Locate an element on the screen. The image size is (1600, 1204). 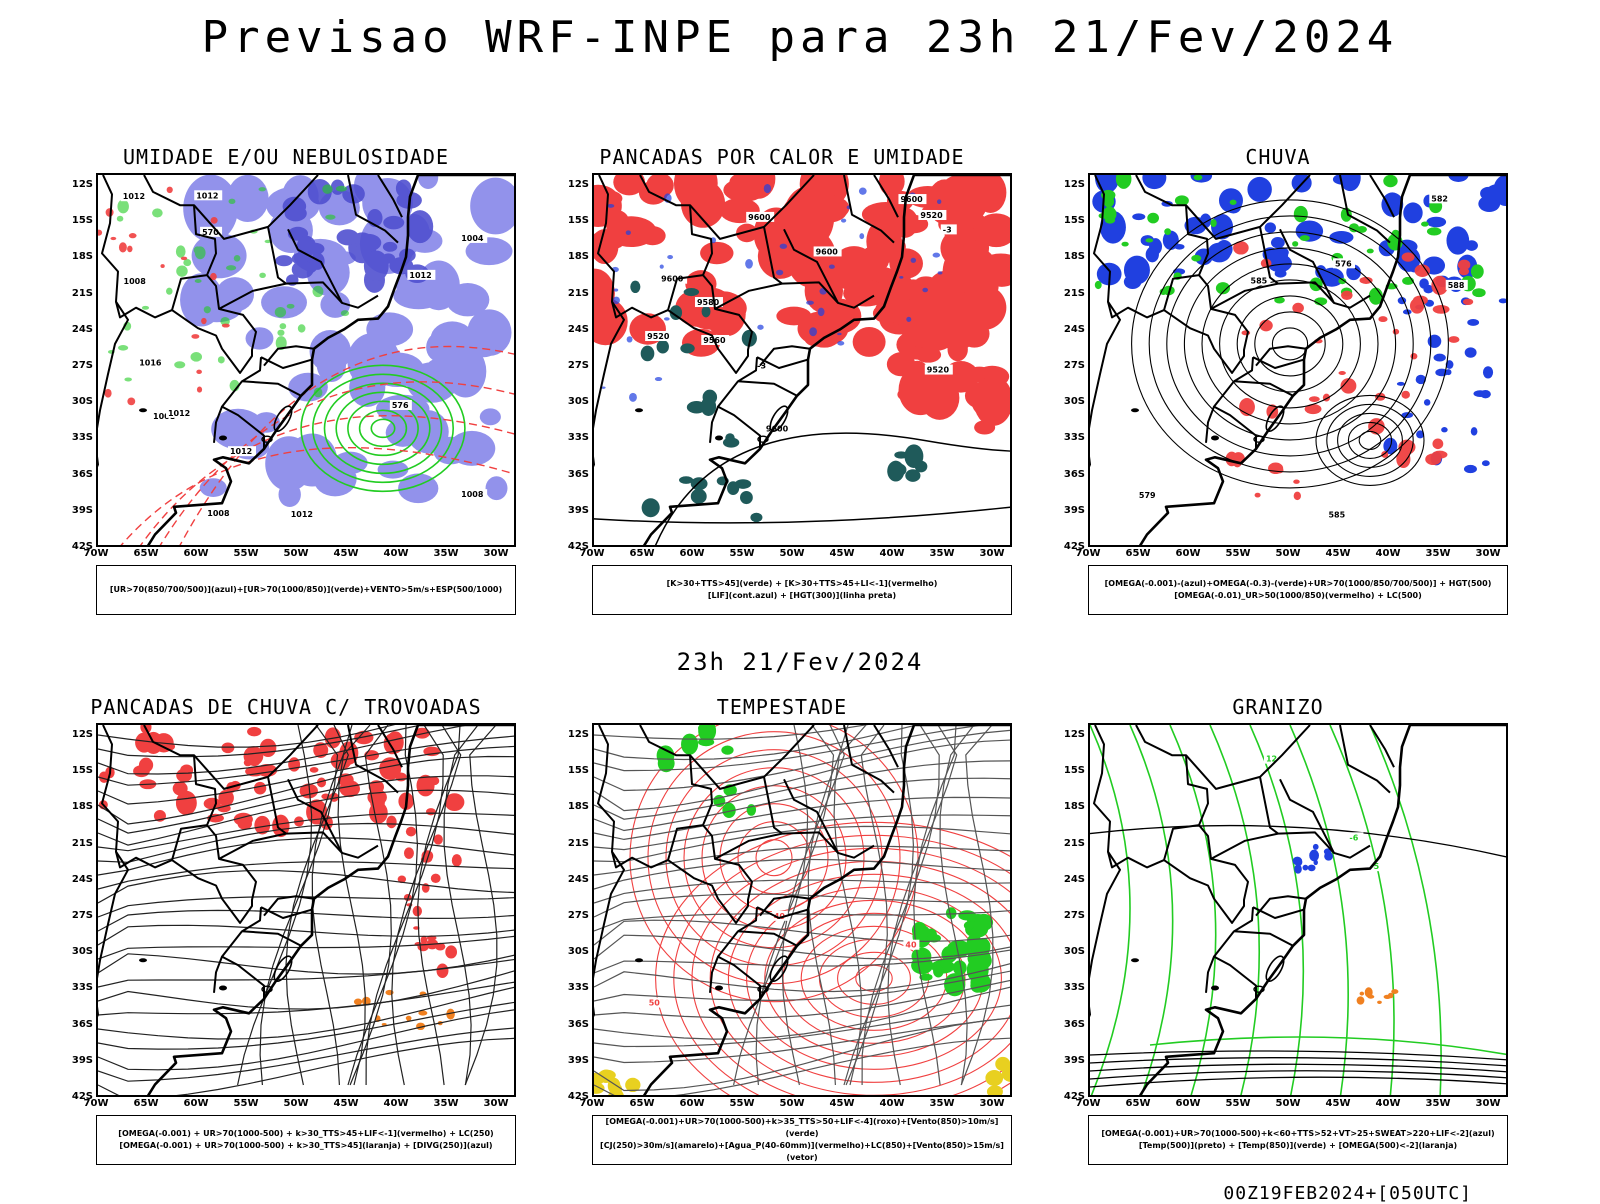
jet-yellow-east is located at coordinates (997, 1075).